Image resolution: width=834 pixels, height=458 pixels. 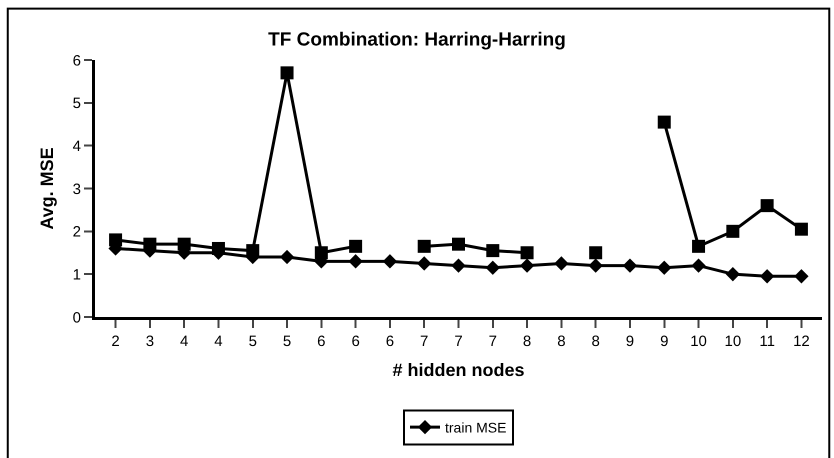 I want to click on chart-title: TF Combination: Harring-Harring, so click(x=417, y=39).